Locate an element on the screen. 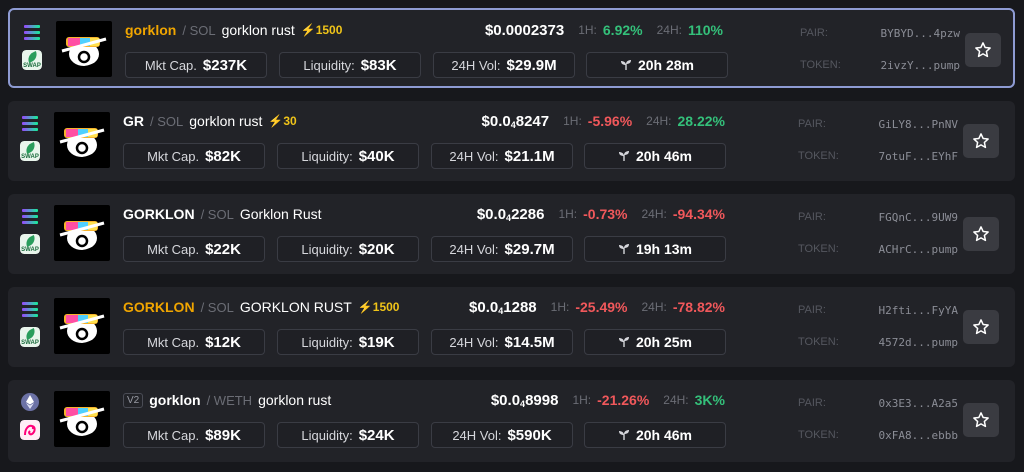 This screenshot has width=1024, height=472. token-address: 2ivzY...pump is located at coordinates (920, 65).